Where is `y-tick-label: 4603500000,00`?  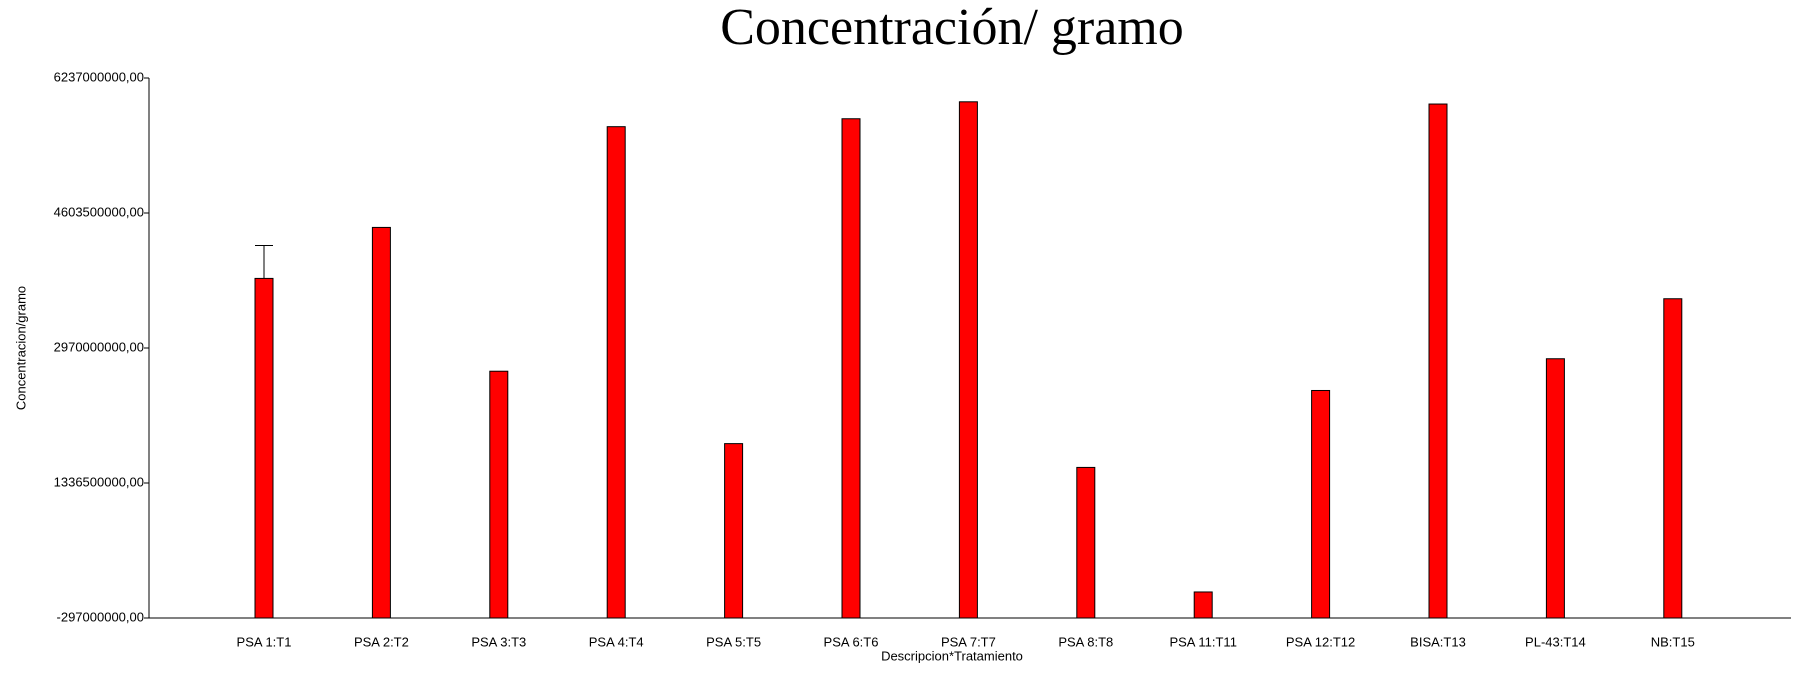
y-tick-label: 4603500000,00 is located at coordinates (99, 211).